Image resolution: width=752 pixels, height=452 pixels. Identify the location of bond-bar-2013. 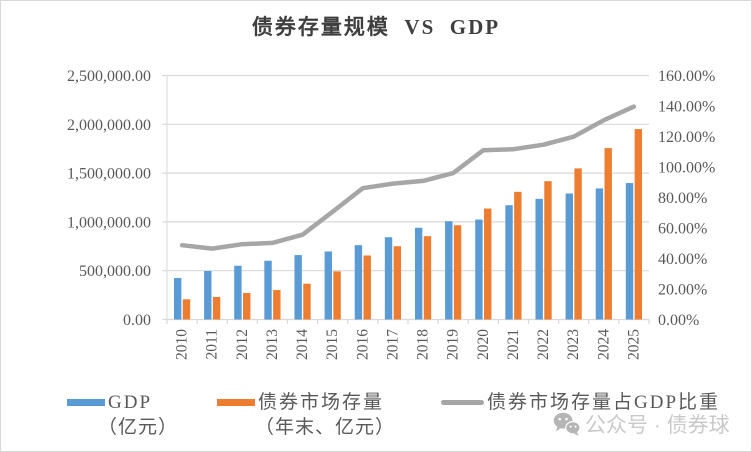
(277, 305).